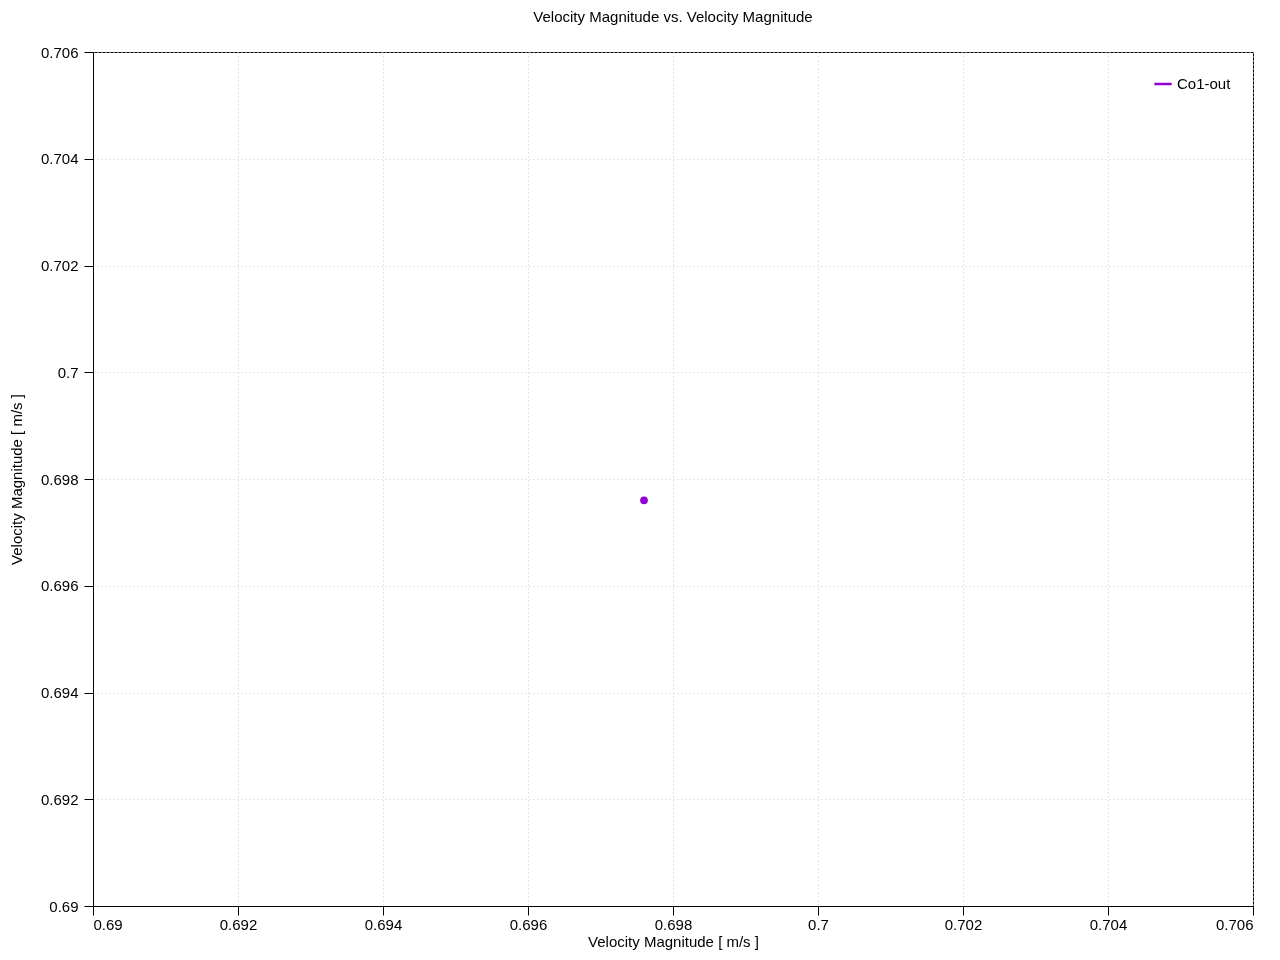  Describe the element at coordinates (528, 924) in the screenshot. I see `x-tick-label: 0.696` at that location.